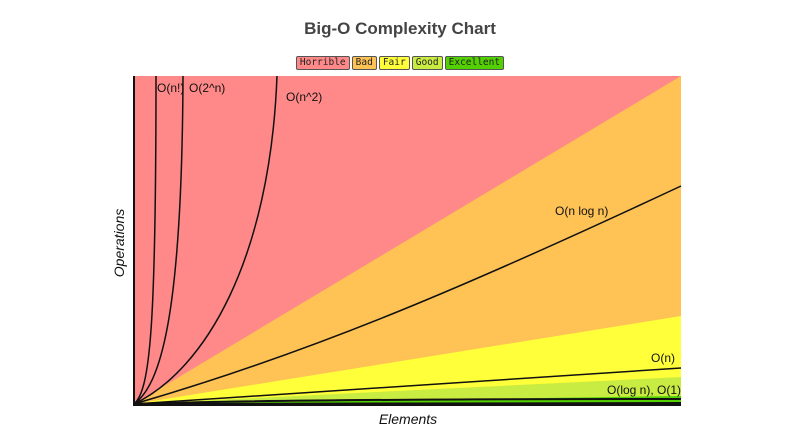  What do you see at coordinates (304, 97) in the screenshot?
I see `label-quadratic: O(n^2)` at bounding box center [304, 97].